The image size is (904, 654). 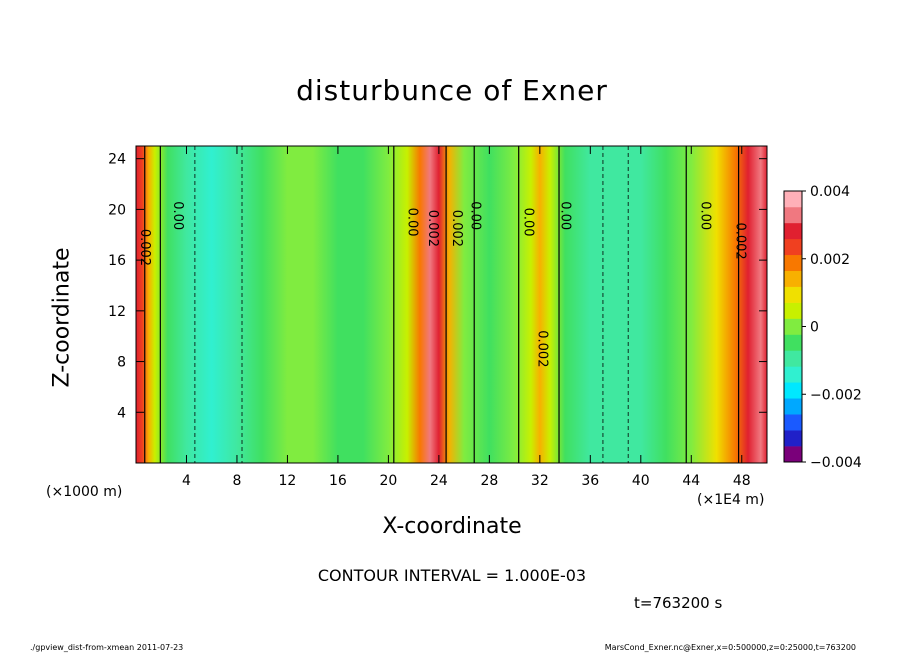 What do you see at coordinates (830, 260) in the screenshot?
I see `colorbar-tick-label: 0.002` at bounding box center [830, 260].